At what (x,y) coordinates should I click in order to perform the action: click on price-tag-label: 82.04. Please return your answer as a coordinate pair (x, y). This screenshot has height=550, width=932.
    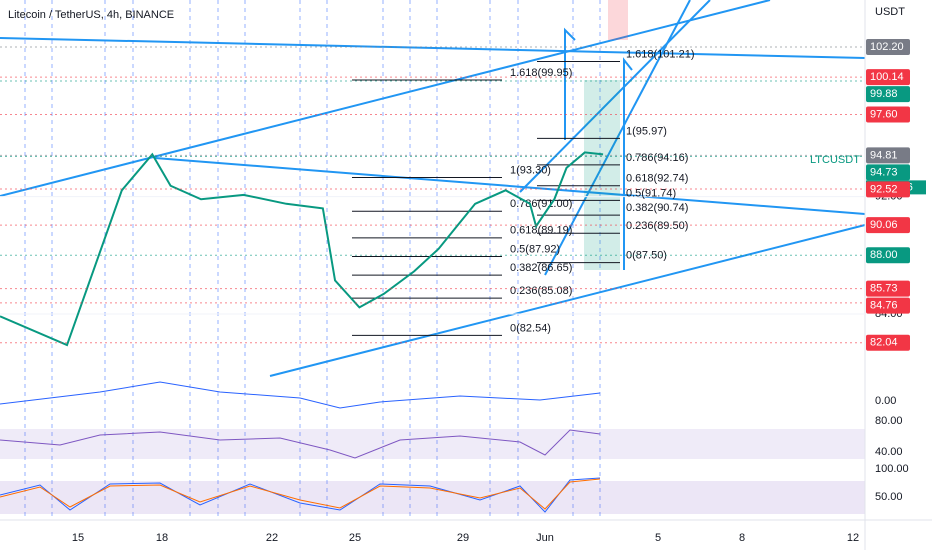
    Looking at the image, I should click on (884, 343).